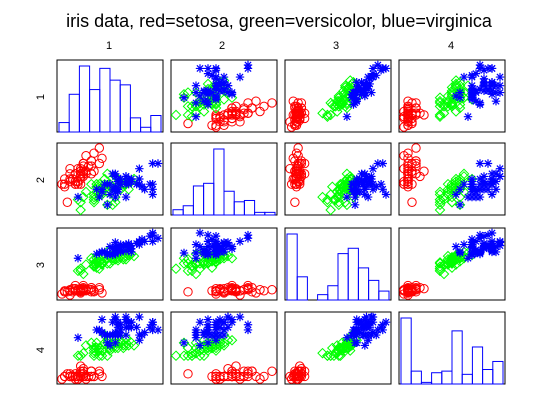 The height and width of the screenshot is (420, 560). Describe the element at coordinates (452, 96) in the screenshot. I see `panel-r1-c4` at that location.